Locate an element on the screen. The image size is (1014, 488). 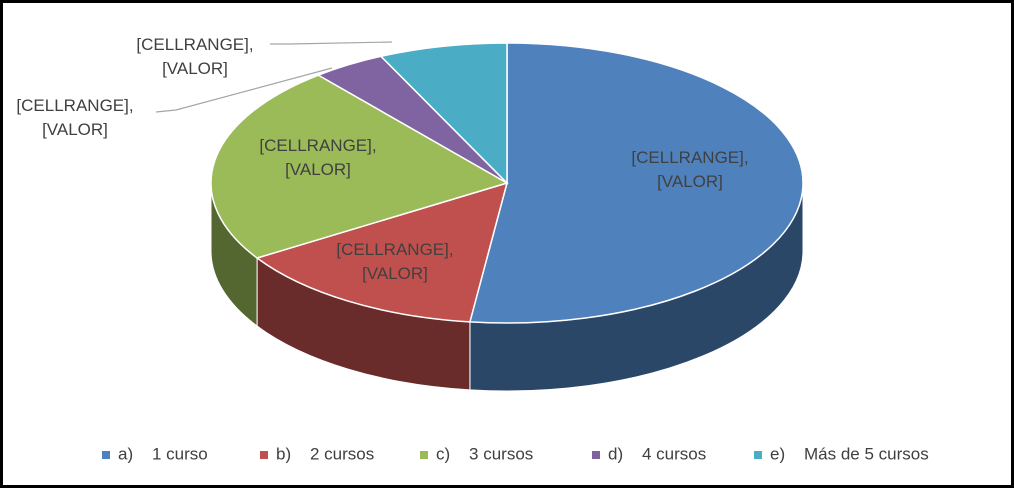
legend-label: c) 3 cursos is located at coordinates (484, 453).